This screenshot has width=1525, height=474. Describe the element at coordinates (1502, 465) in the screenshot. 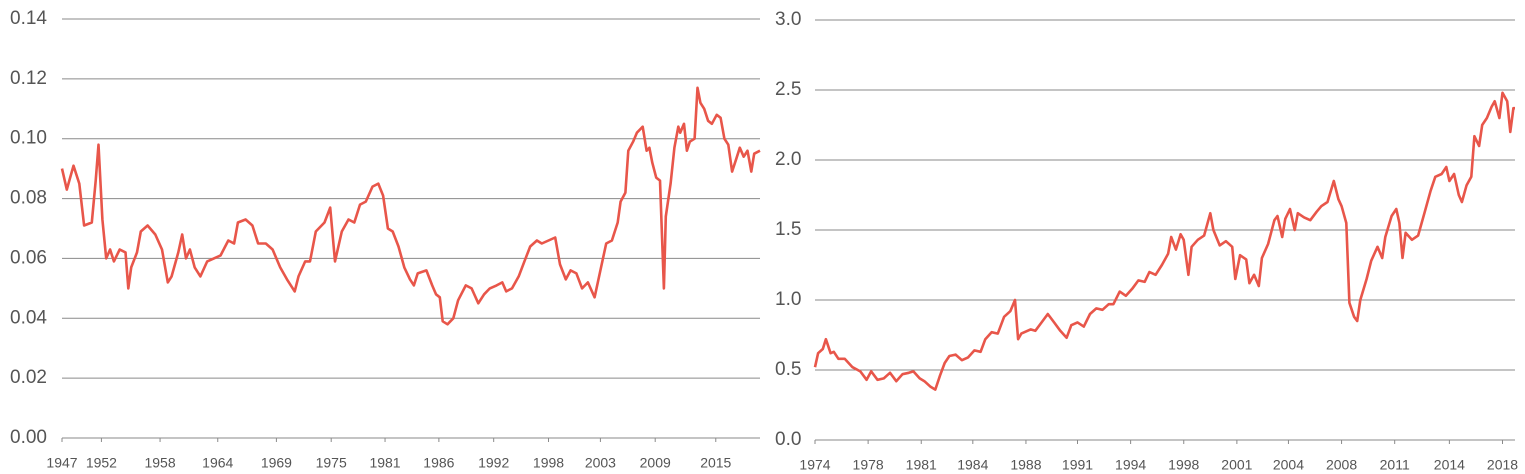

I see `x-tick-label: 2018` at that location.